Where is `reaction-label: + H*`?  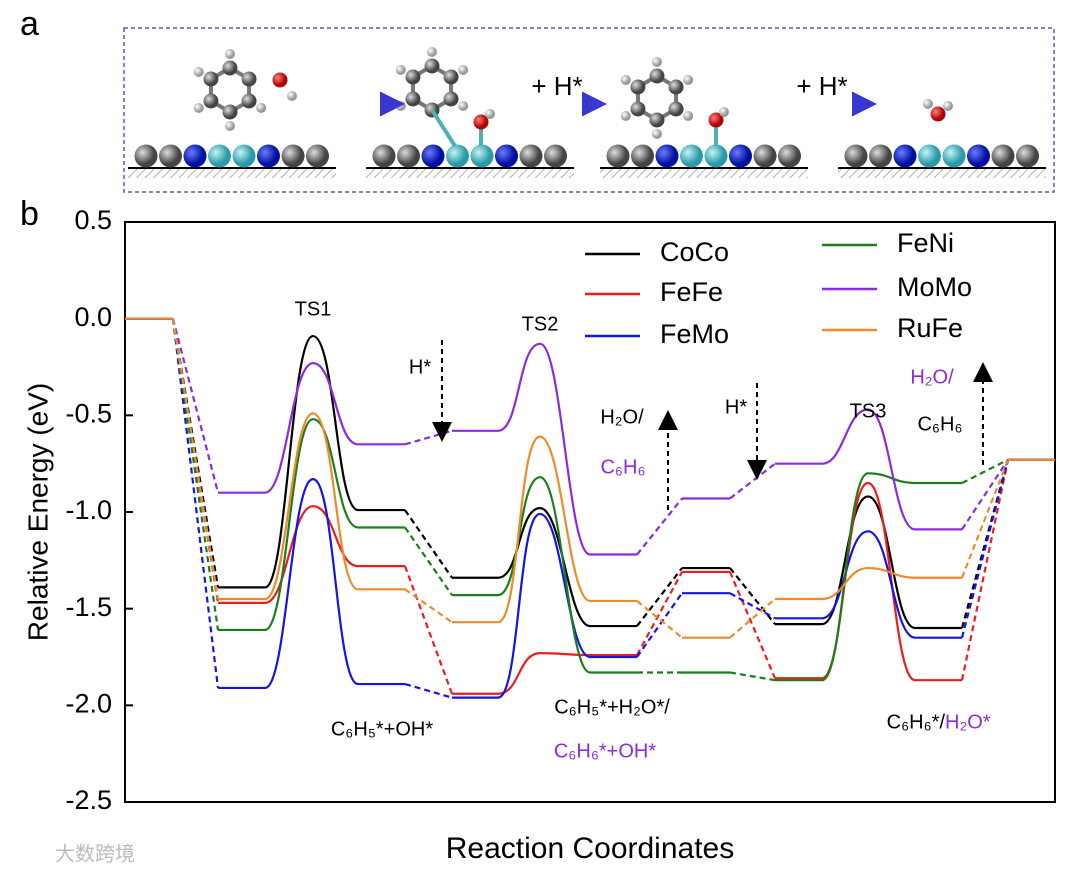
reaction-label: + H* is located at coordinates (821, 86).